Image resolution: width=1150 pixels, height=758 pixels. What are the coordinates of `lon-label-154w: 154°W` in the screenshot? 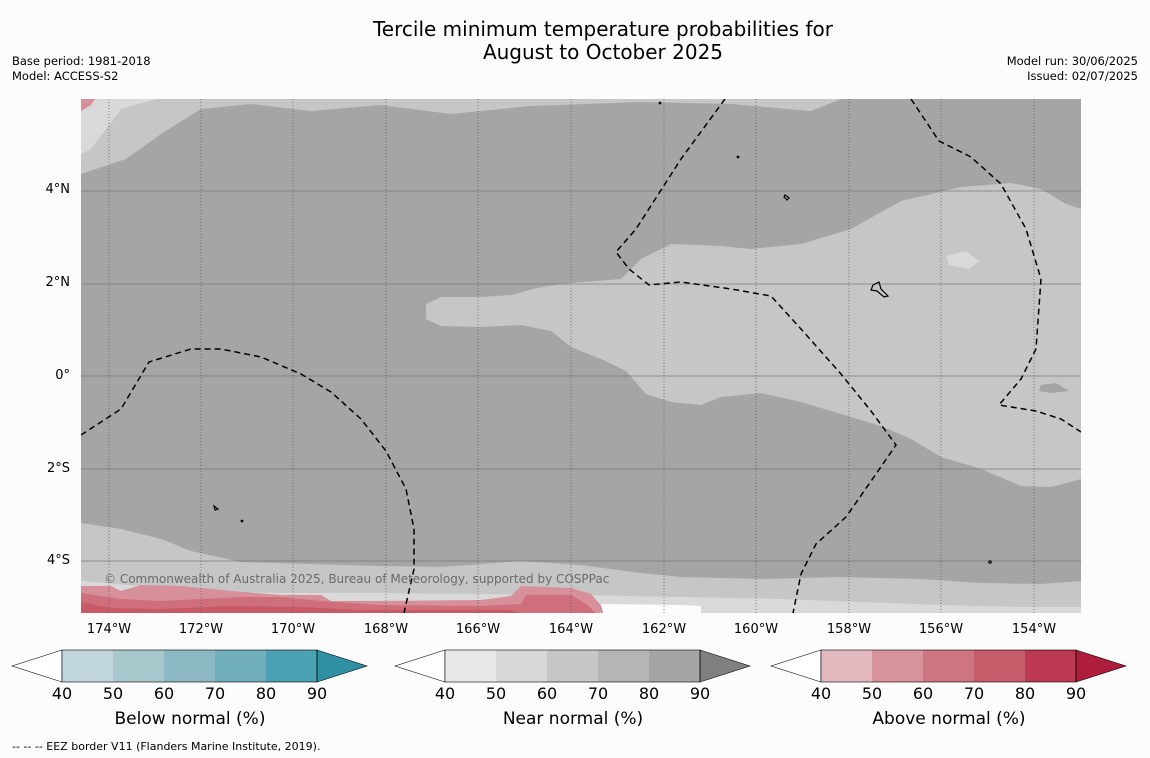 It's located at (1034, 629).